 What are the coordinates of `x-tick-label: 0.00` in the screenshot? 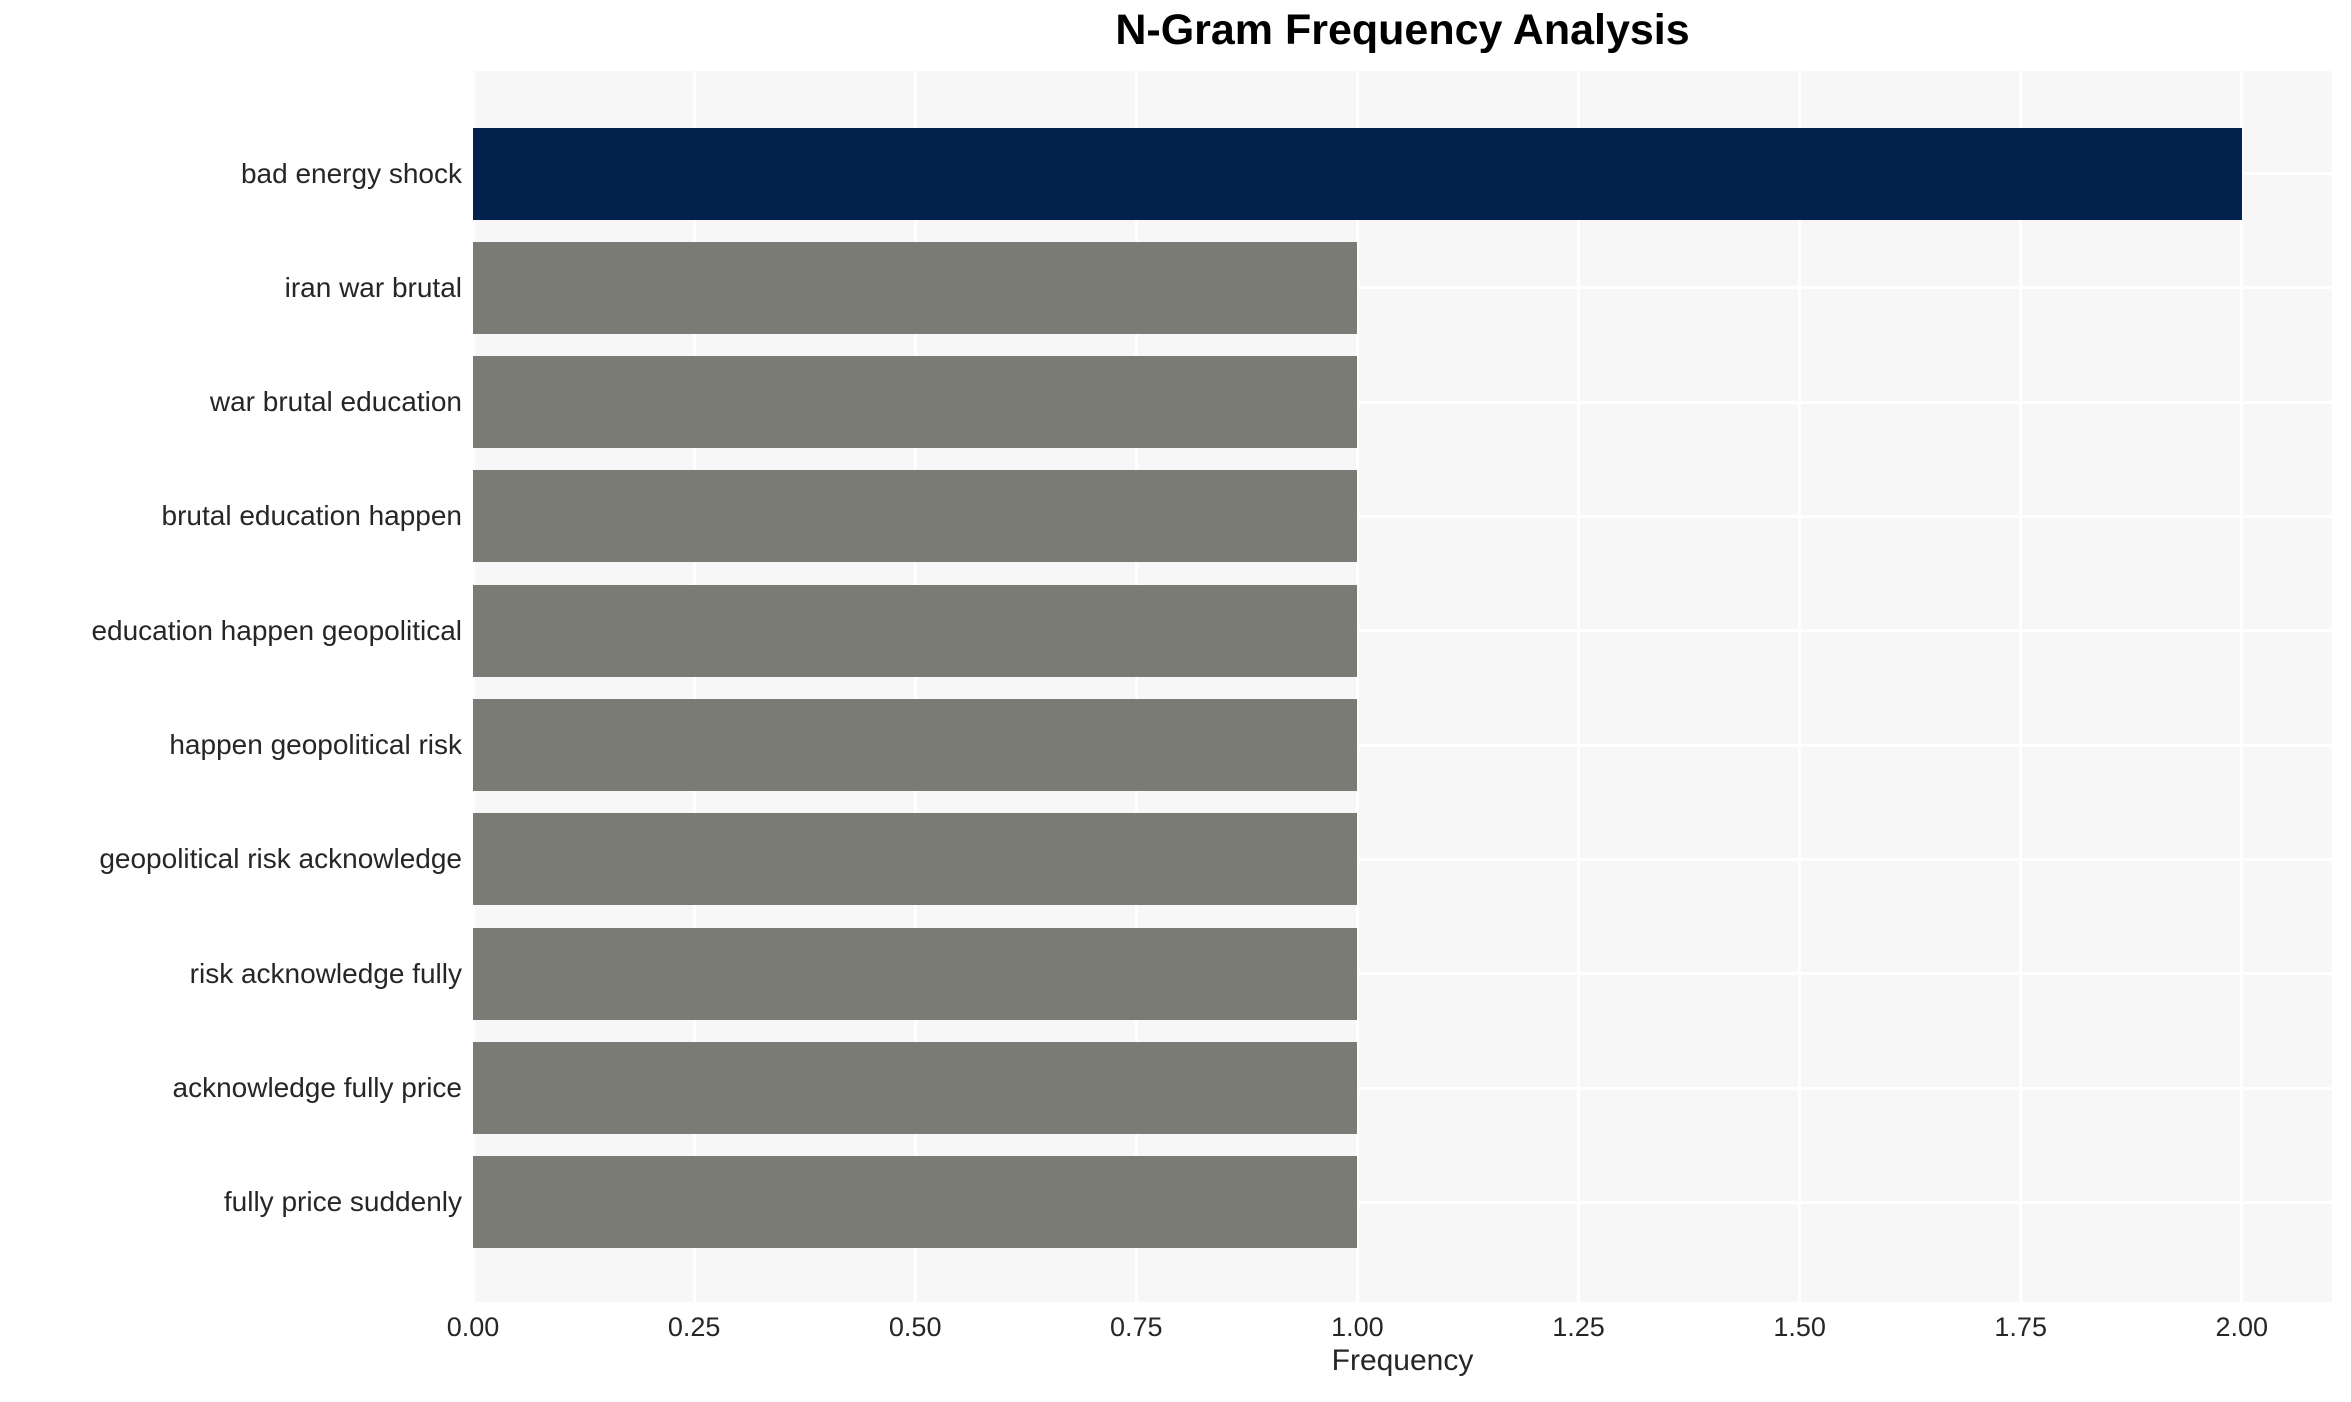 It's located at (473, 1327).